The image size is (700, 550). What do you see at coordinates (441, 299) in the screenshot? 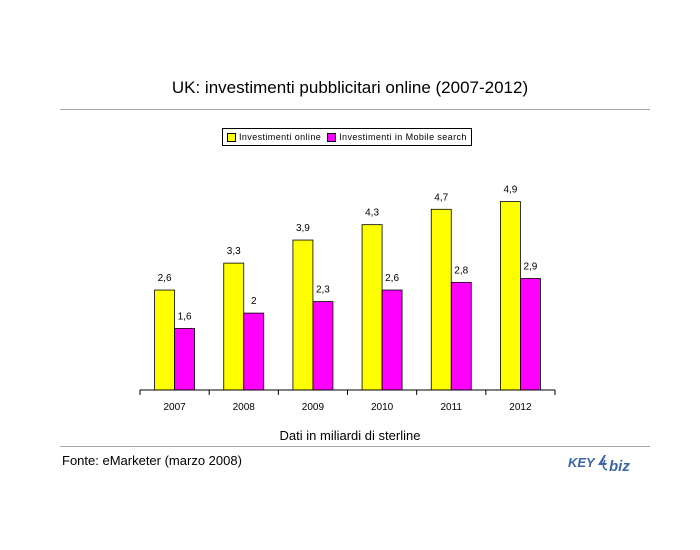
I see `bar-online-2011` at bounding box center [441, 299].